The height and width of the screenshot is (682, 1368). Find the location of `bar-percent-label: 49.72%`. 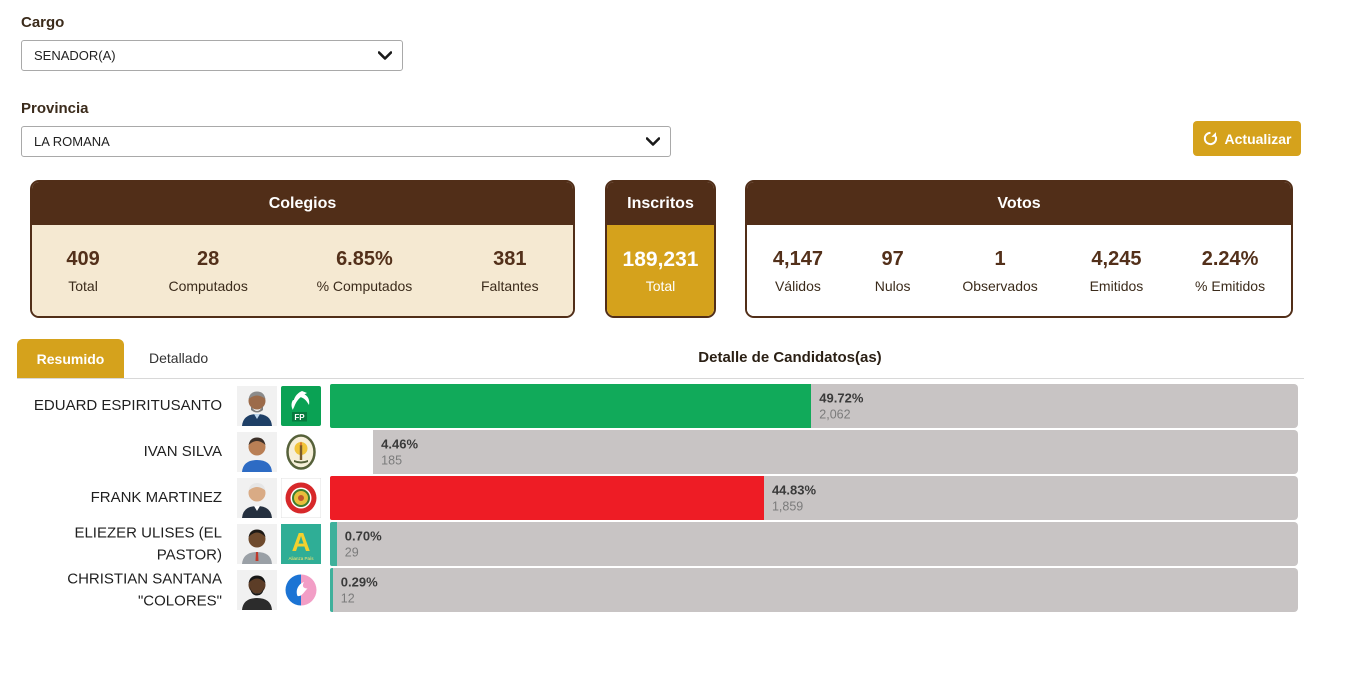

bar-percent-label: 49.72% is located at coordinates (841, 398).